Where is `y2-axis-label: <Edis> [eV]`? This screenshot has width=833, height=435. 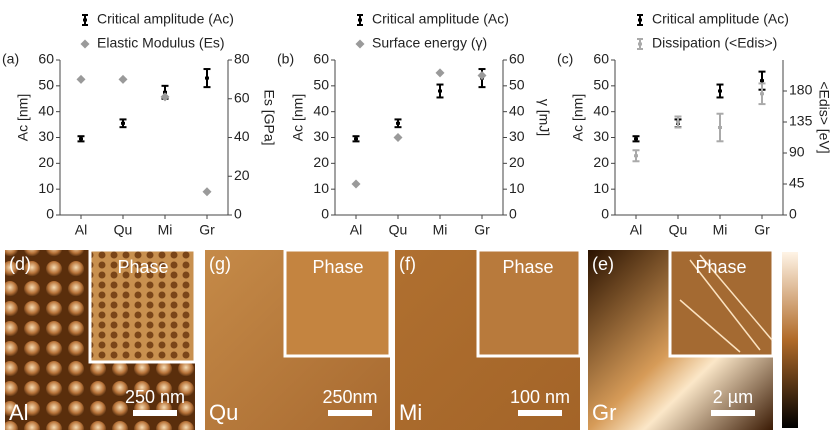 y2-axis-label: <Edis> [eV] is located at coordinates (824, 117).